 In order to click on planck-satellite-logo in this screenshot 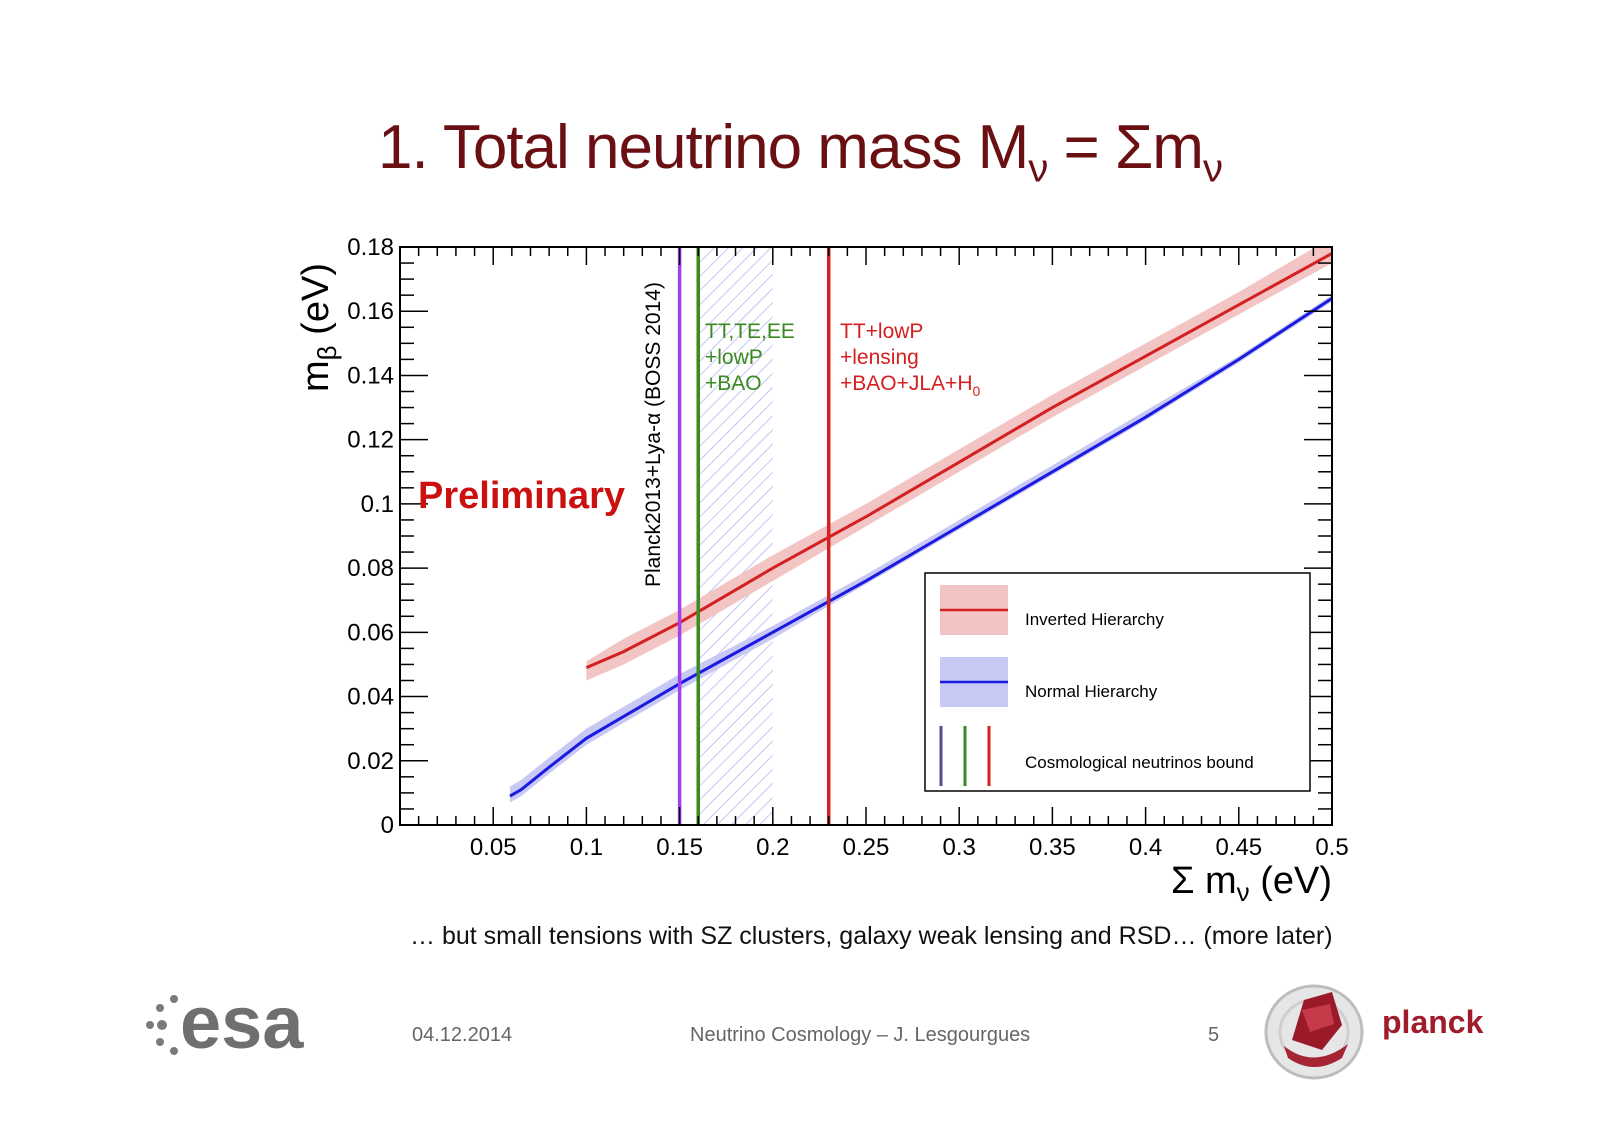, I will do `click(1314, 1032)`.